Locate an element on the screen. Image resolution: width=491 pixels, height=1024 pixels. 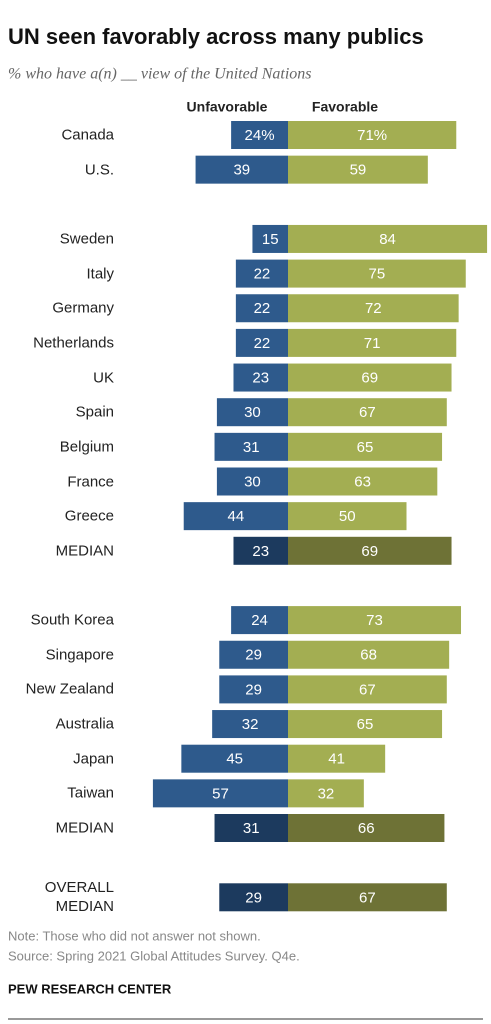
value-label: 57 is located at coordinates (220, 793).